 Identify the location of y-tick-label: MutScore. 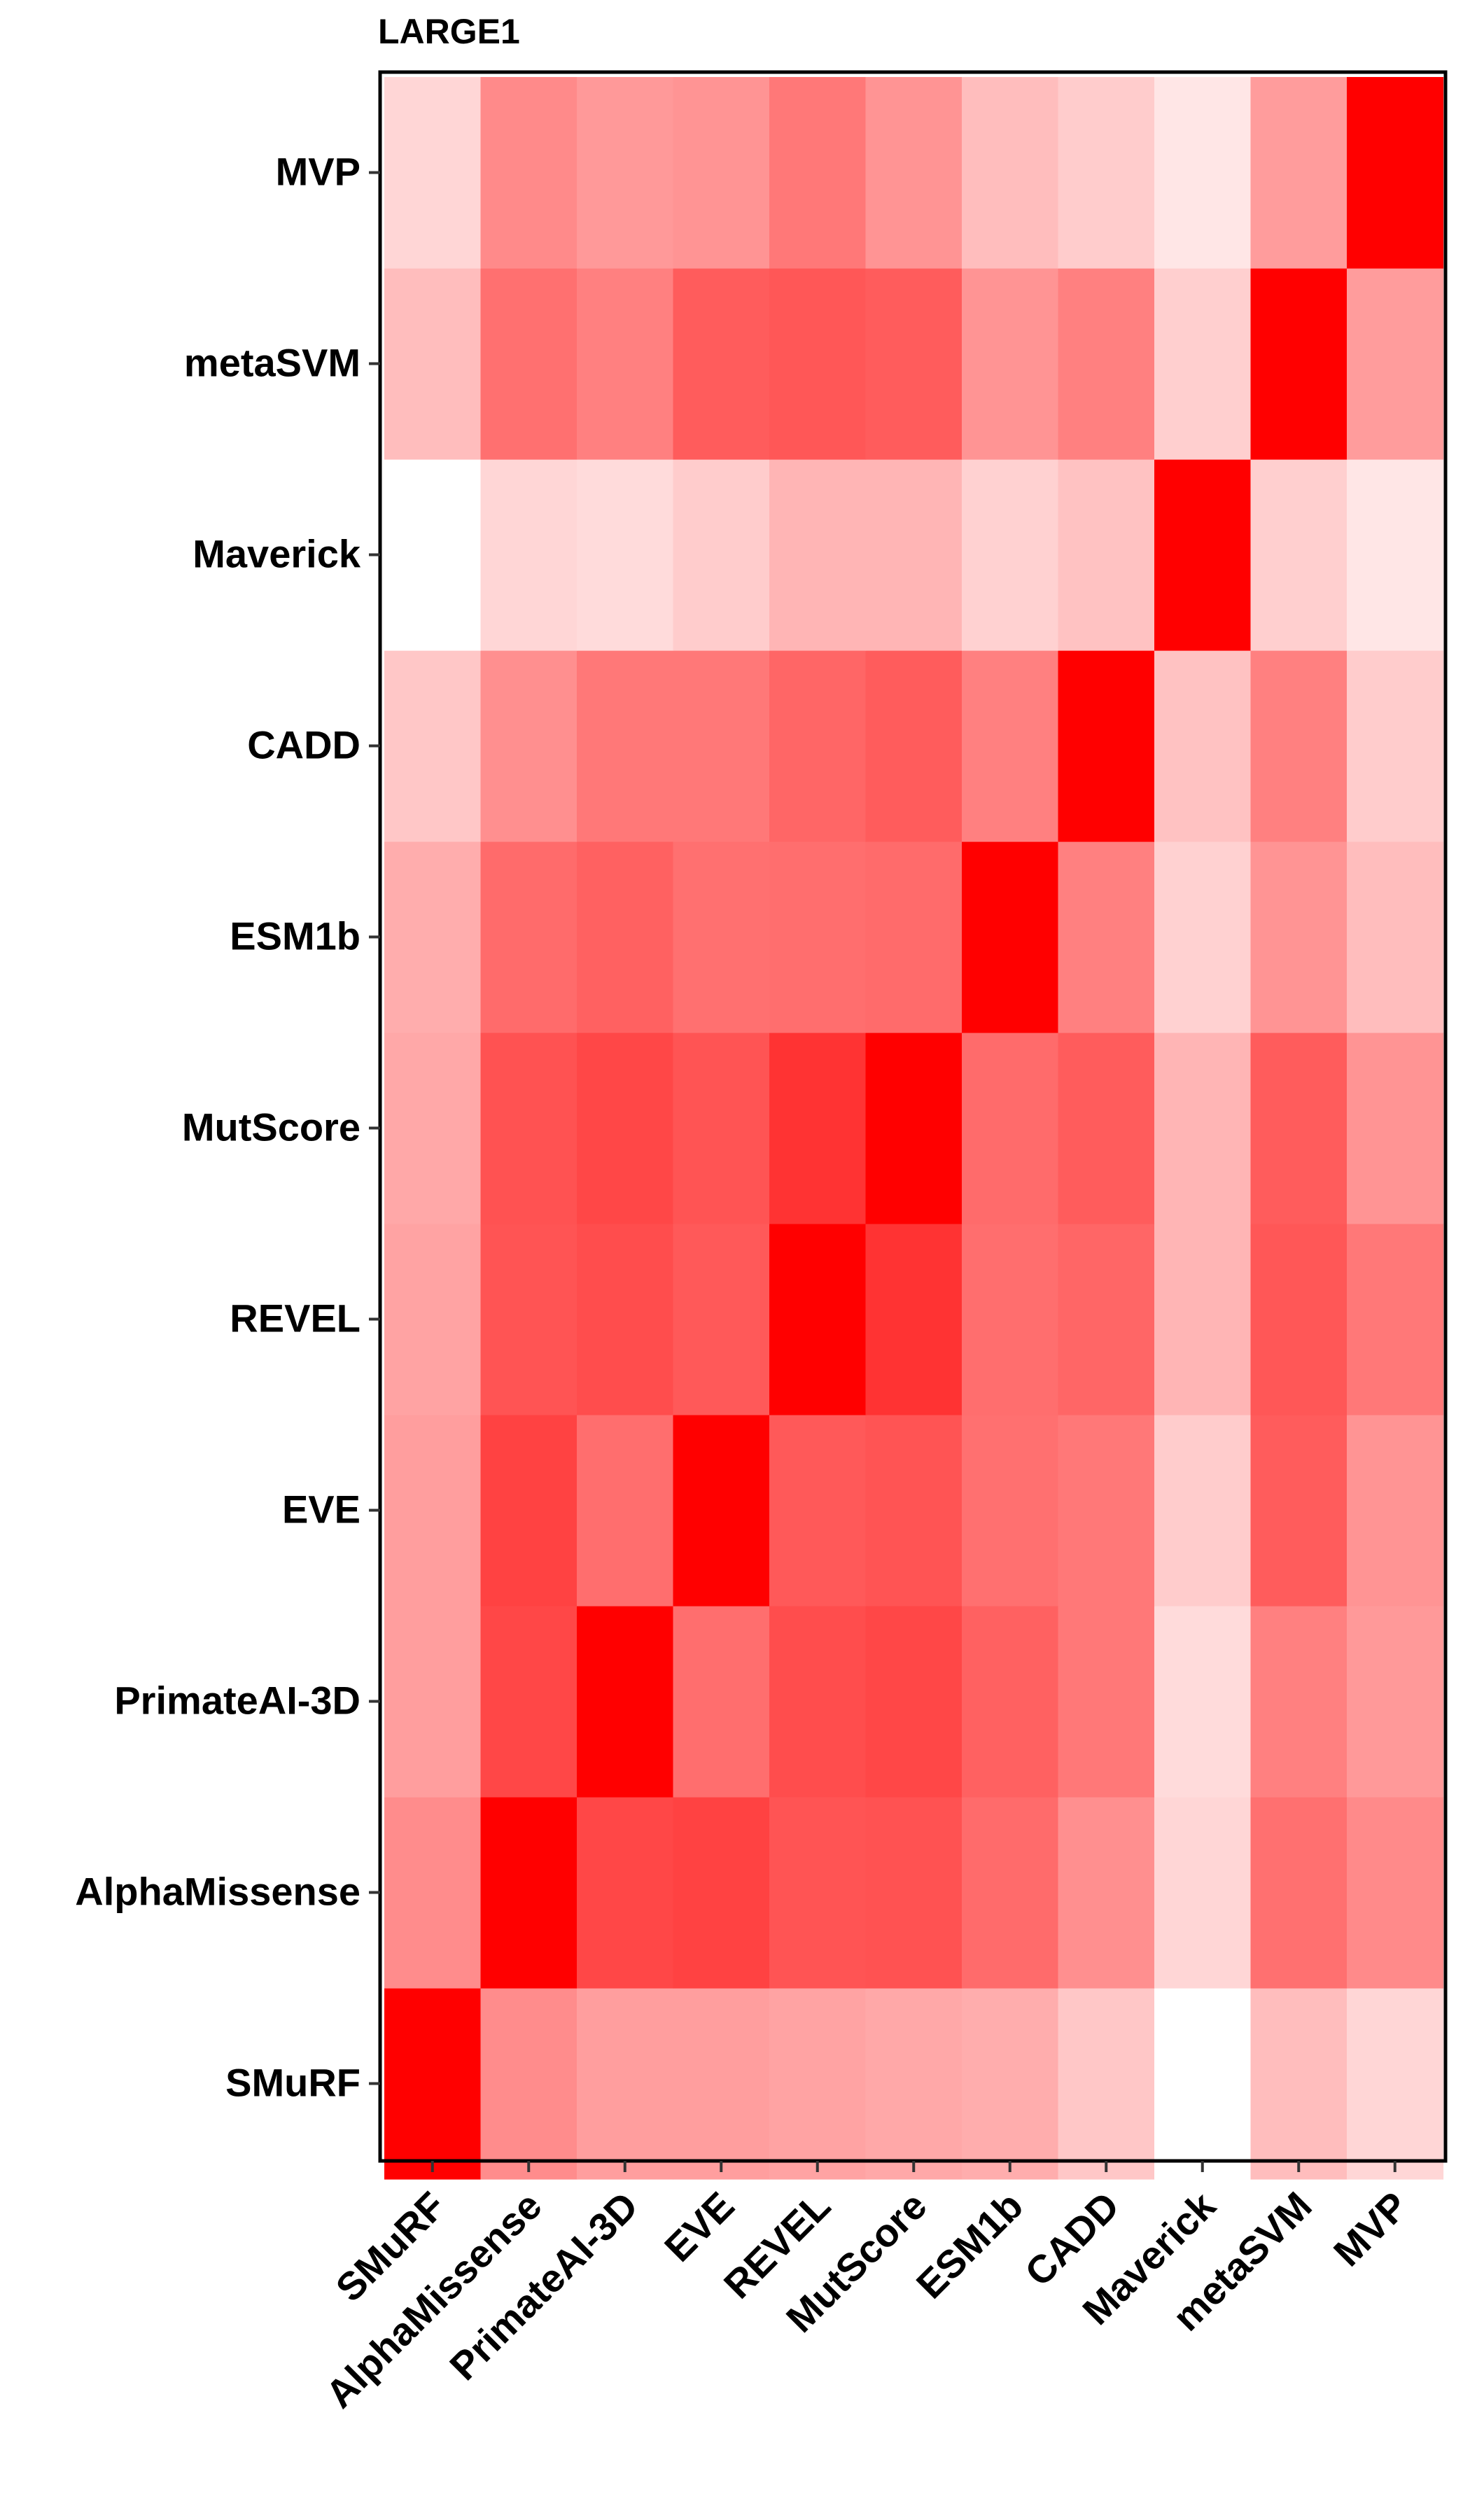
(271, 1127).